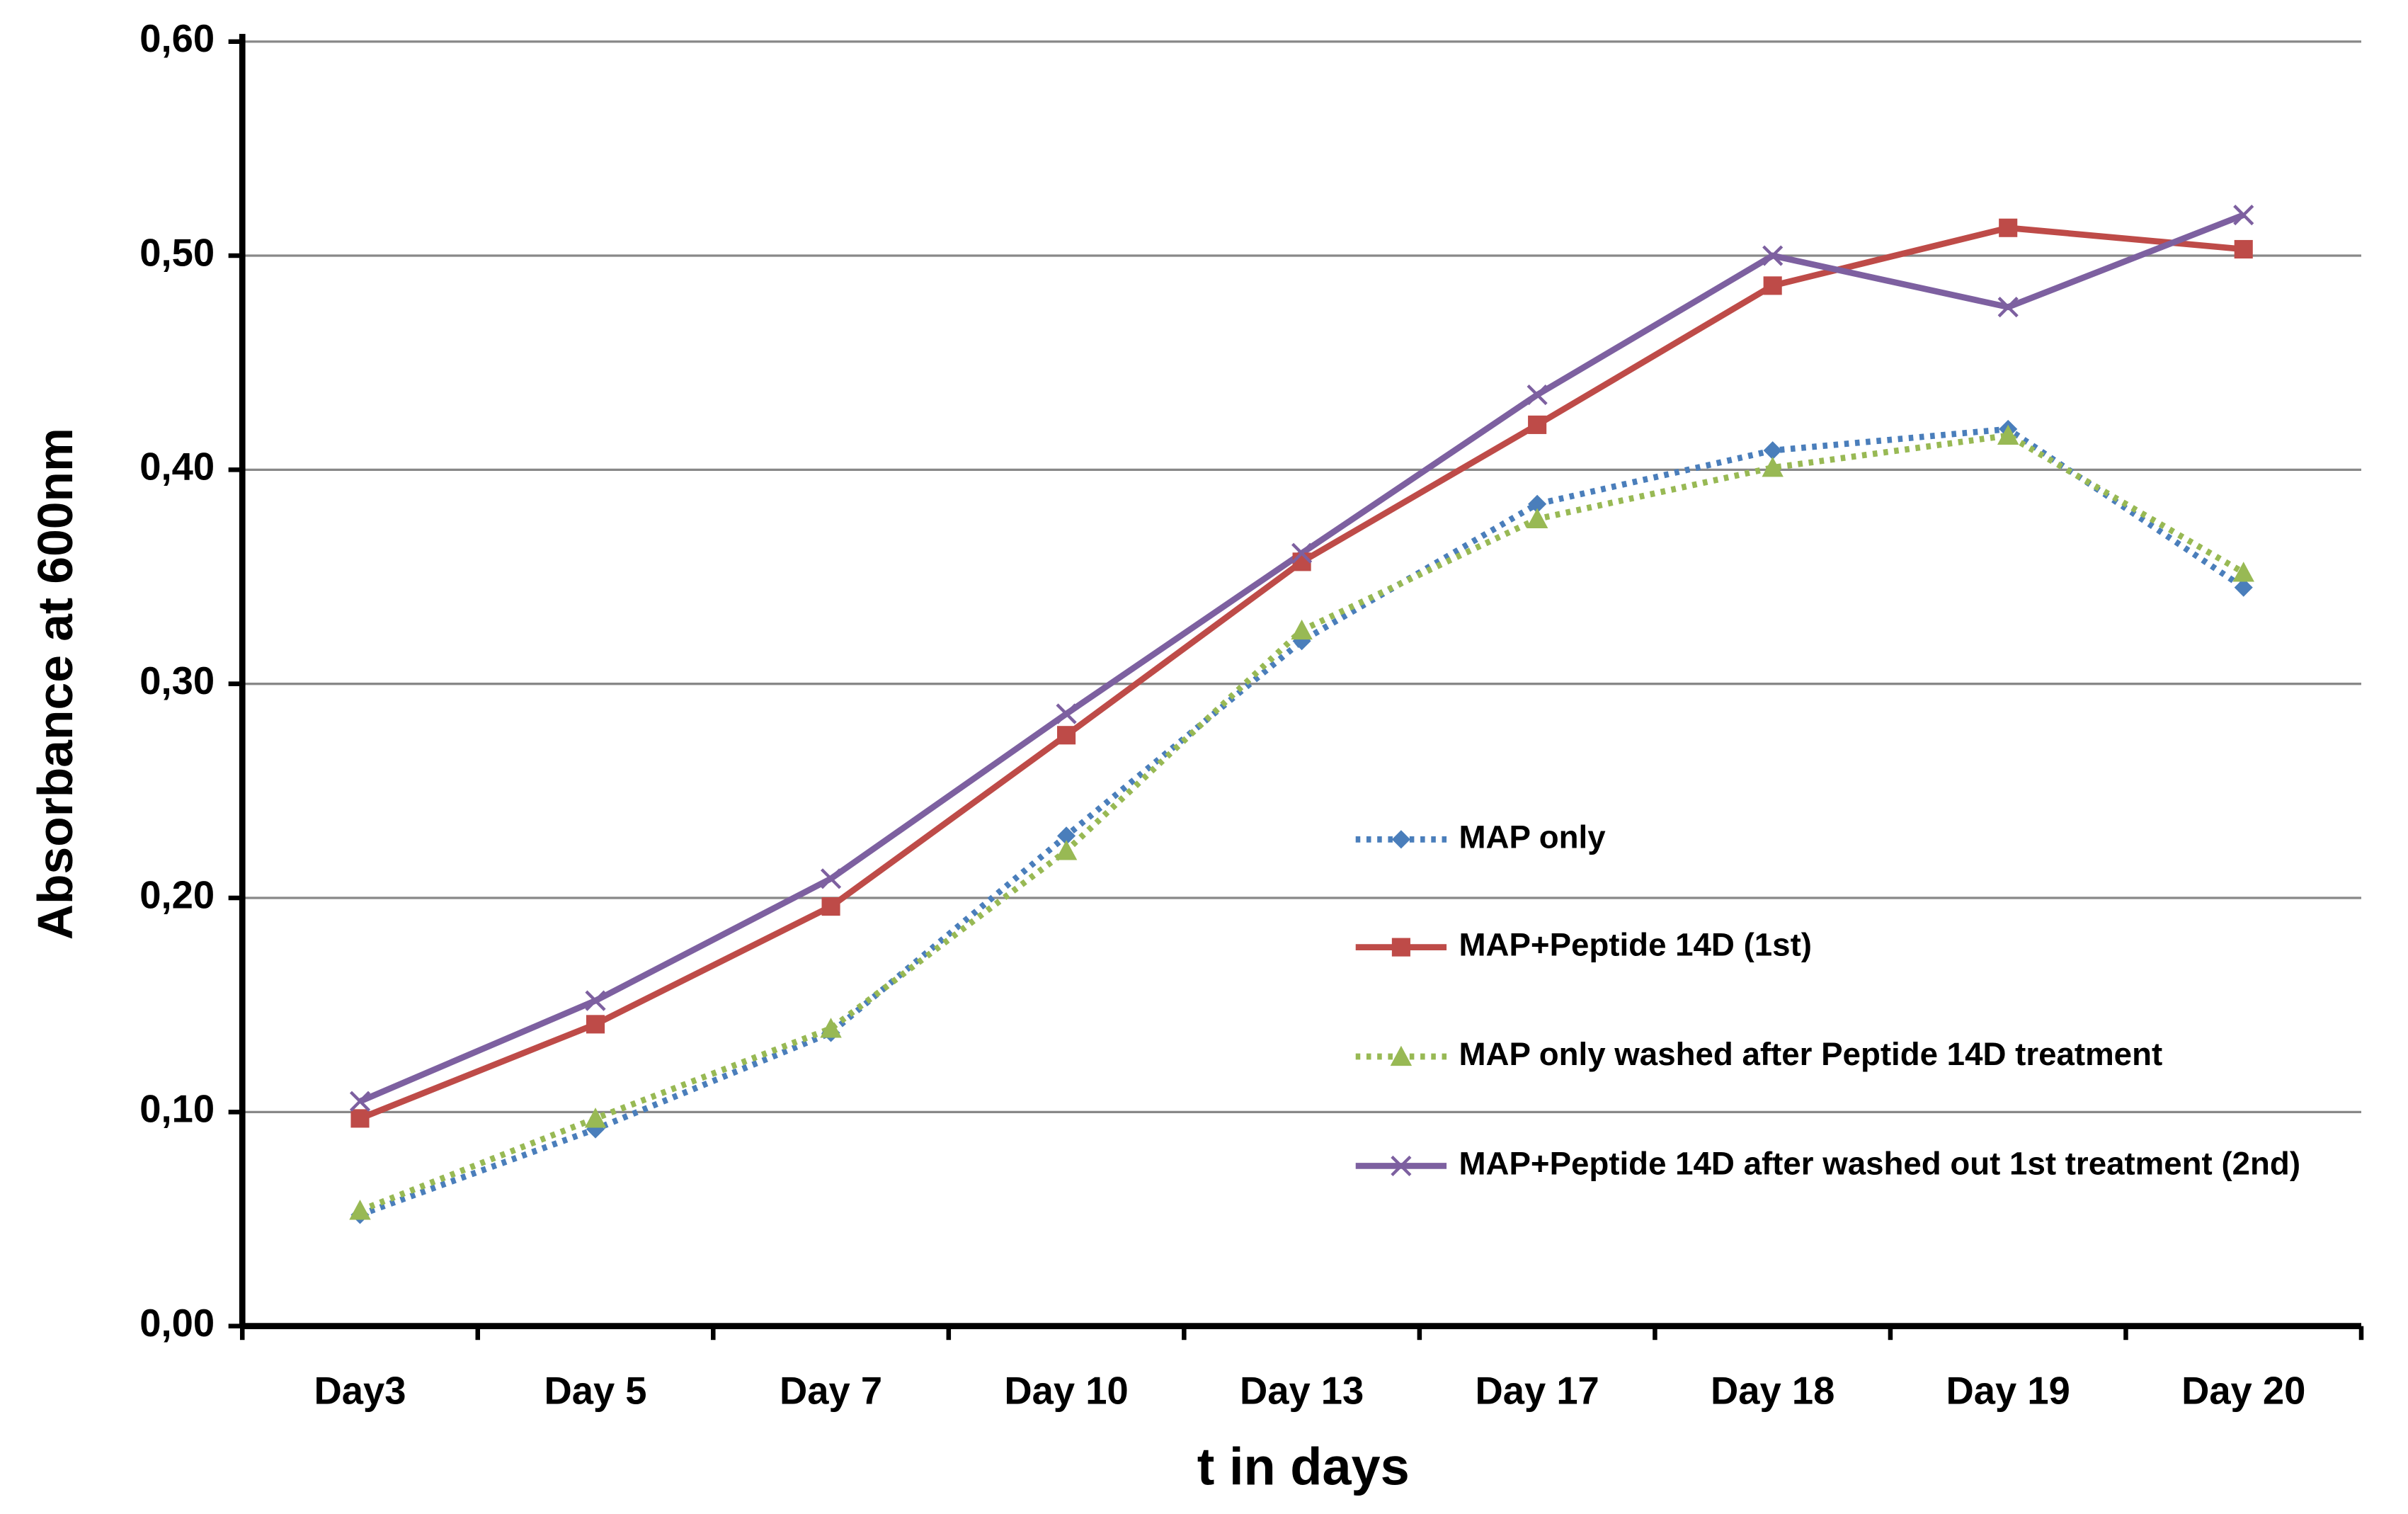 The width and height of the screenshot is (2408, 1514). What do you see at coordinates (177, 252) in the screenshot?
I see `y-tick-label: 0,50` at bounding box center [177, 252].